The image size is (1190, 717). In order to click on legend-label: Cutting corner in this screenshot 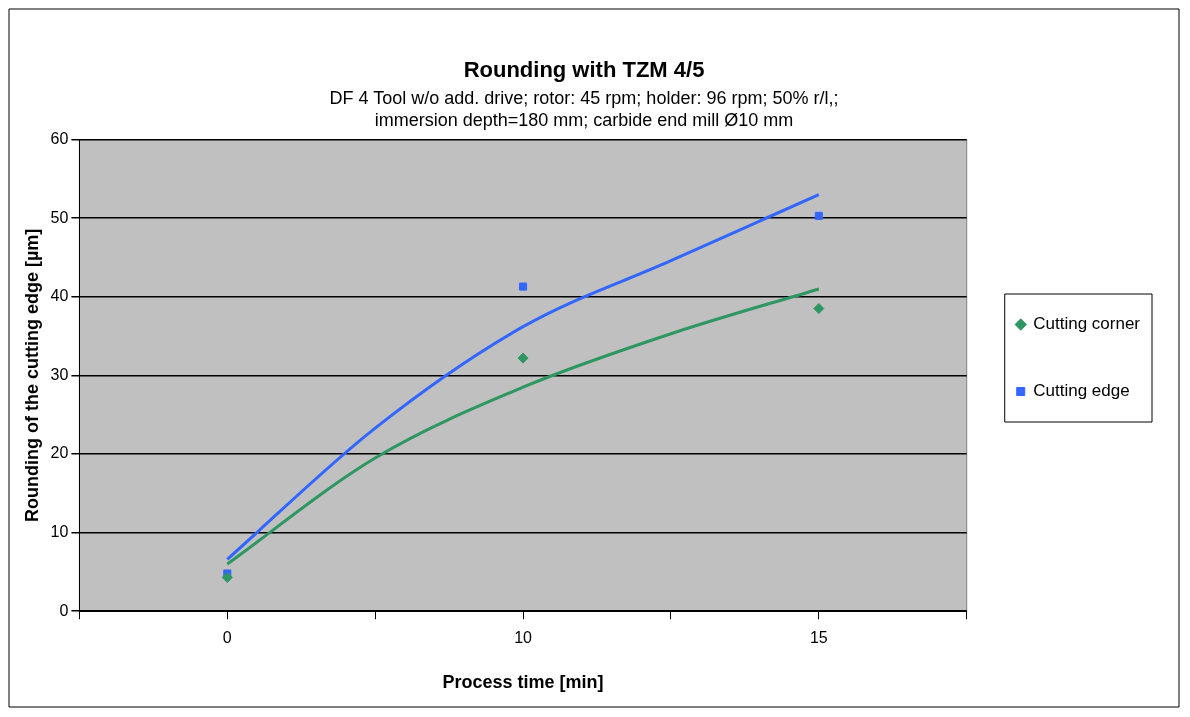, I will do `click(1087, 324)`.